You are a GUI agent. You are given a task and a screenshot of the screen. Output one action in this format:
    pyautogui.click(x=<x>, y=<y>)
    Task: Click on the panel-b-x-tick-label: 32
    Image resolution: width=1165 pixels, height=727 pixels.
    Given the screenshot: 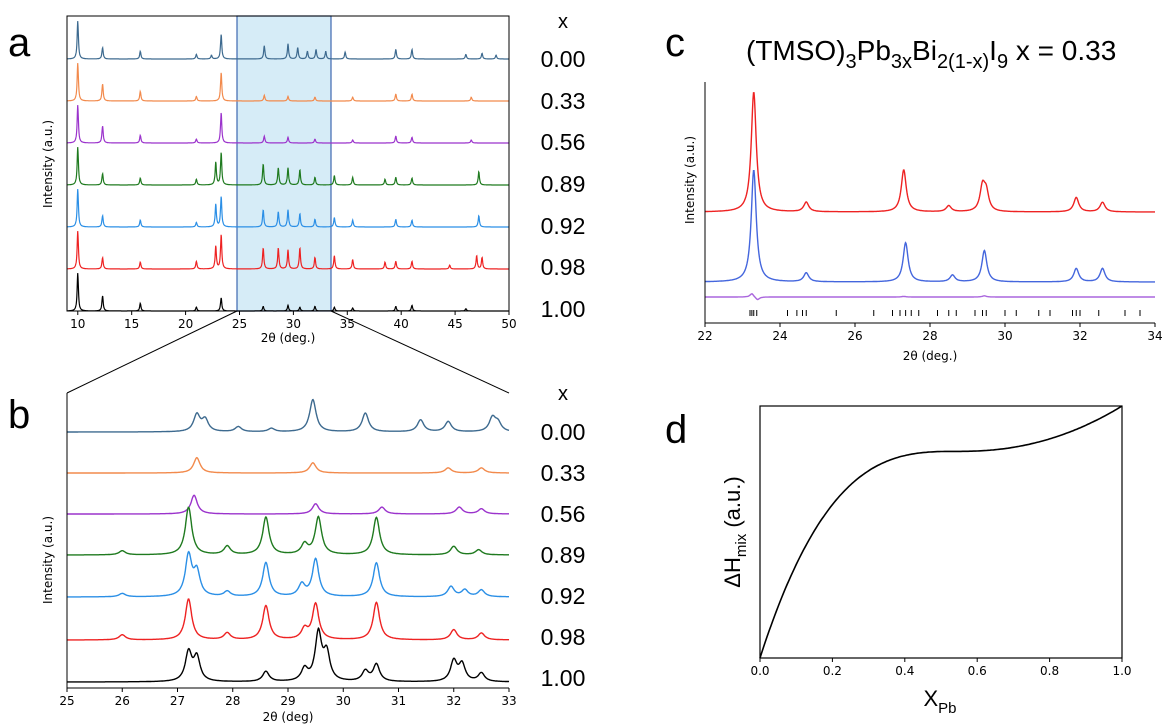 What is the action you would take?
    pyautogui.click(x=453, y=701)
    